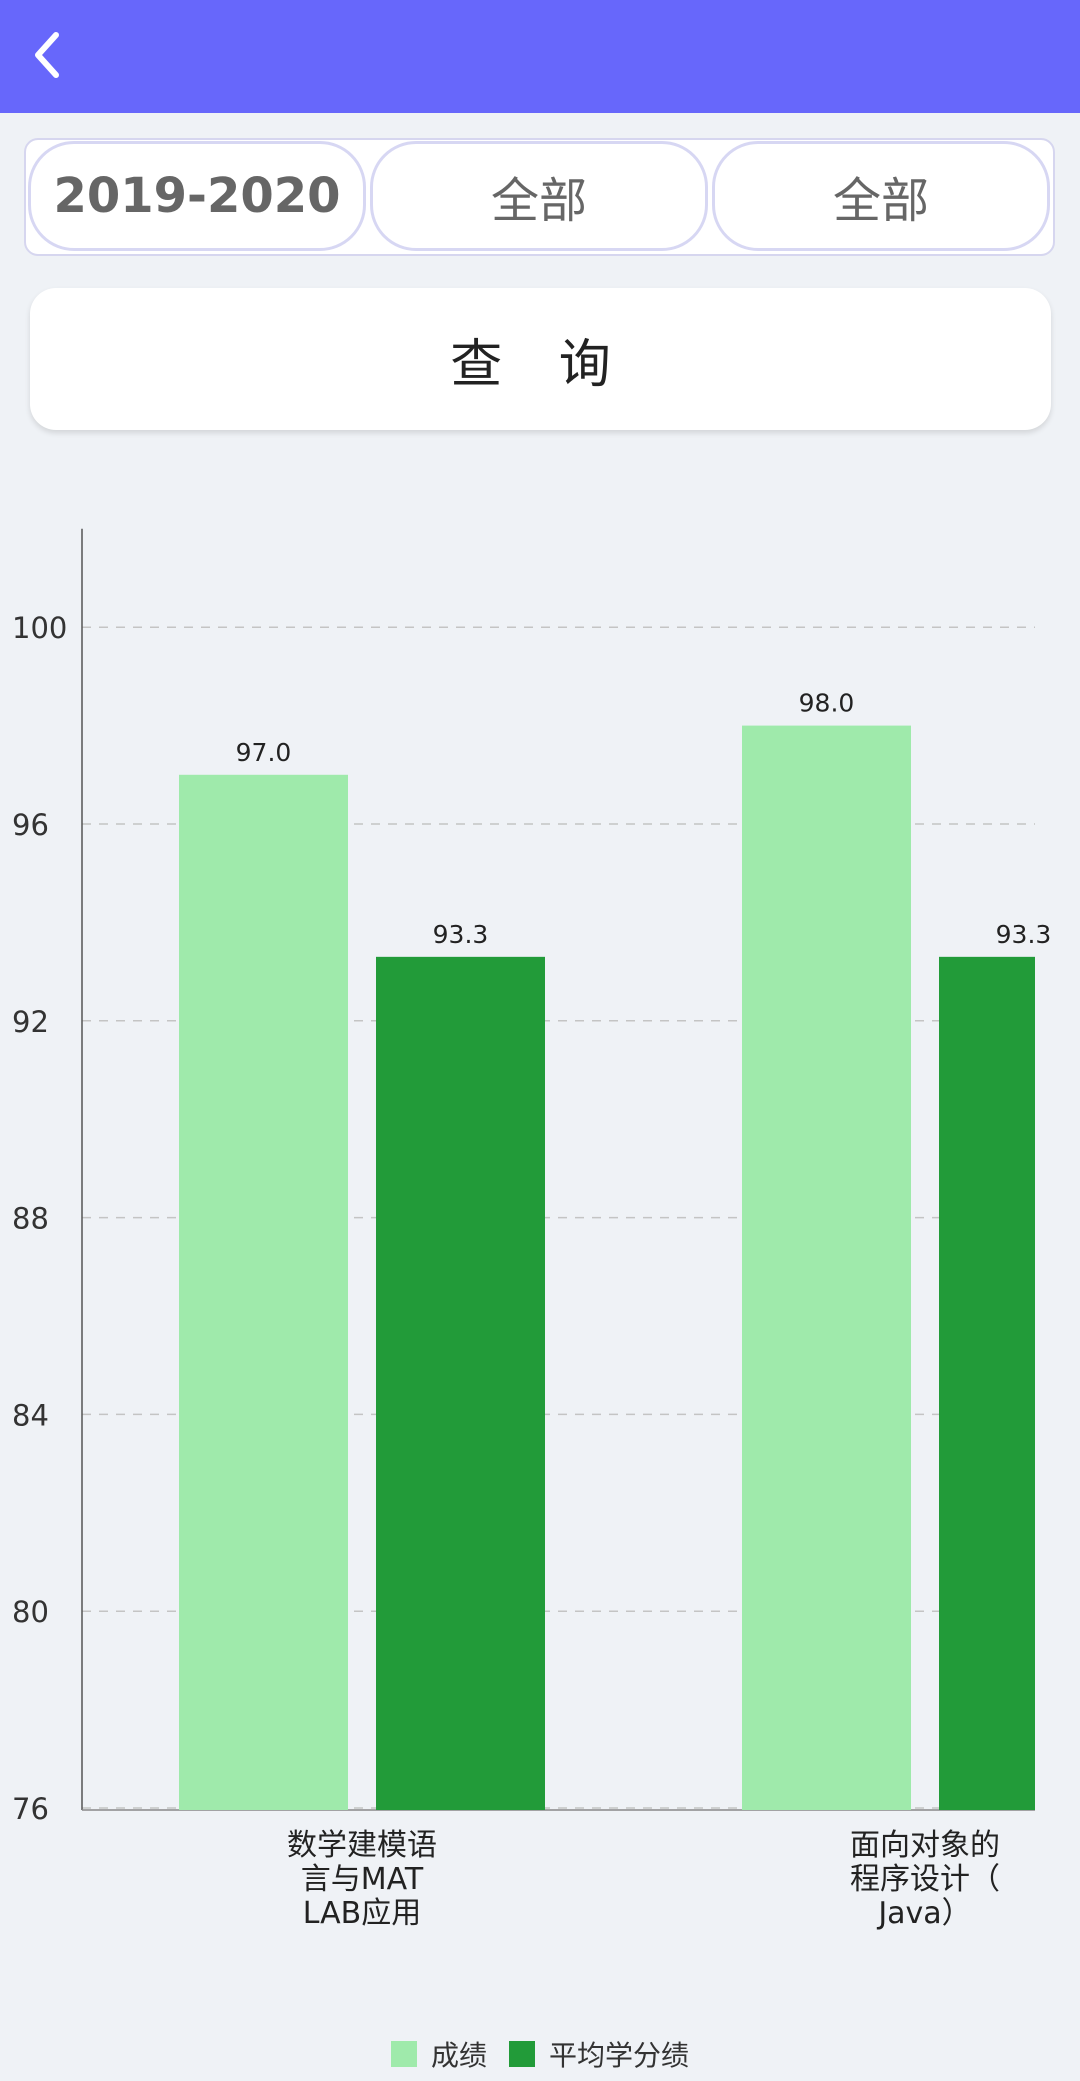 This screenshot has height=2081, width=1080. Describe the element at coordinates (881, 196) in the screenshot. I see `category-filter: 全部` at that location.